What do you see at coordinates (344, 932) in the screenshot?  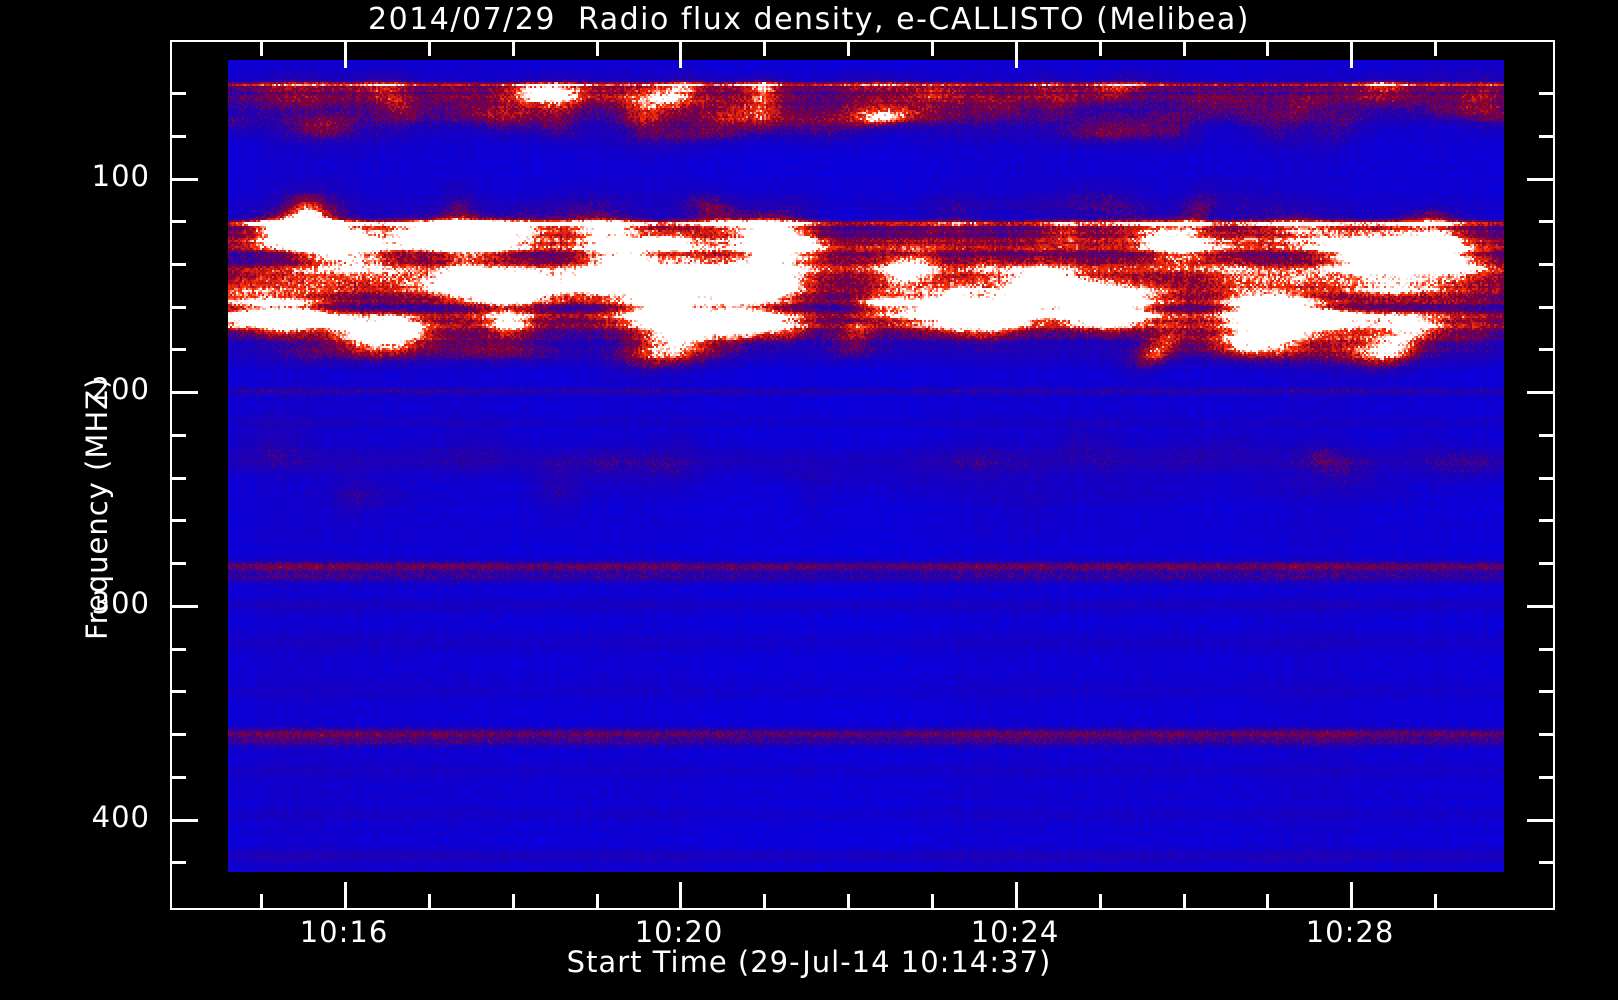 I see `x-tick-label: 10:16` at bounding box center [344, 932].